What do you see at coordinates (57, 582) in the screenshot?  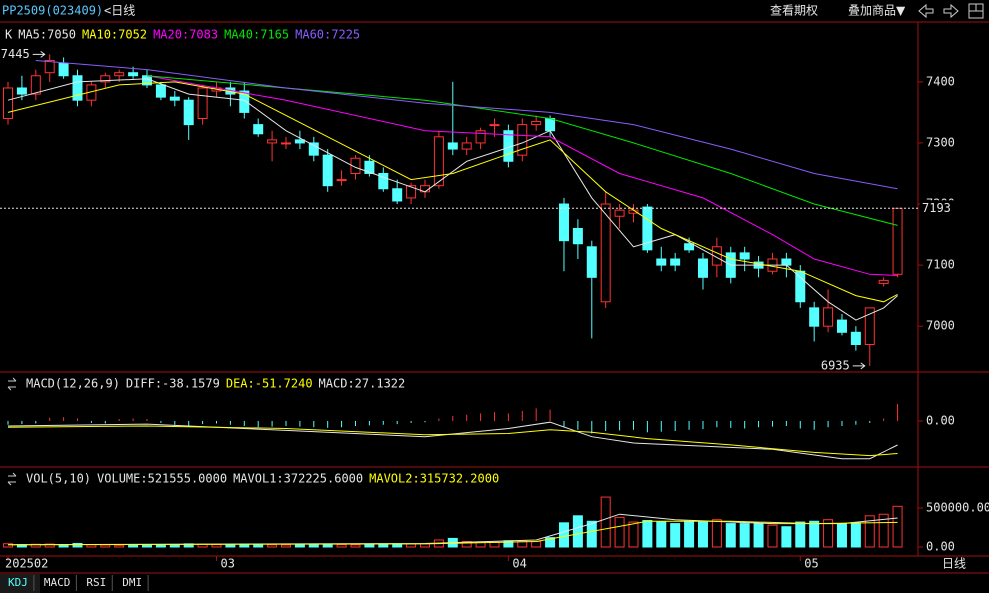 I see `indicator-tab: MACD` at bounding box center [57, 582].